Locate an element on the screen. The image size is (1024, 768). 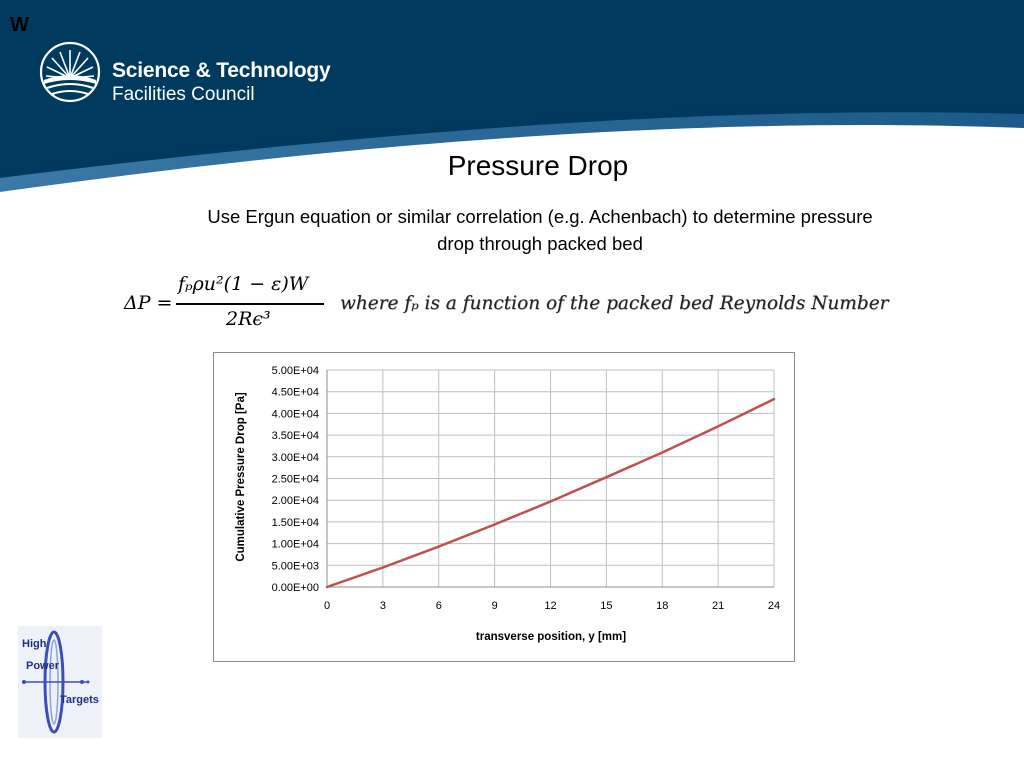
y-tick-label: 3.00E+04 is located at coordinates (295, 458).